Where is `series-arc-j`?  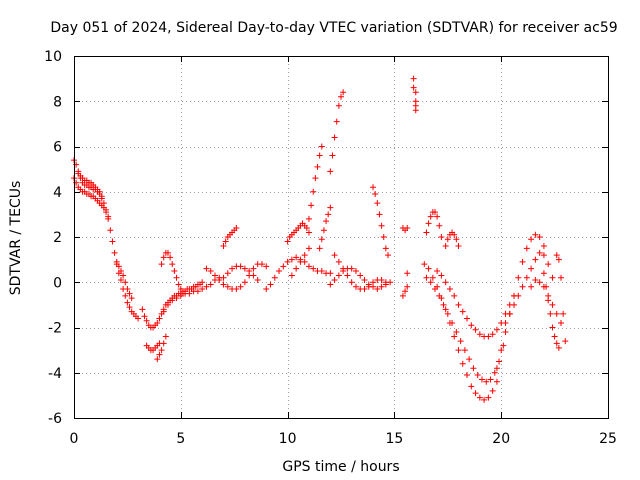
series-arc-j is located at coordinates (236, 277).